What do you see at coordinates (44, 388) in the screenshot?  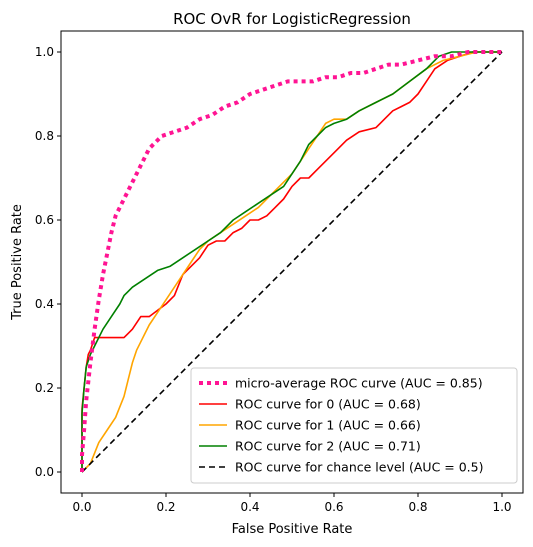 I see `y-tick-label: 0.2` at bounding box center [44, 388].